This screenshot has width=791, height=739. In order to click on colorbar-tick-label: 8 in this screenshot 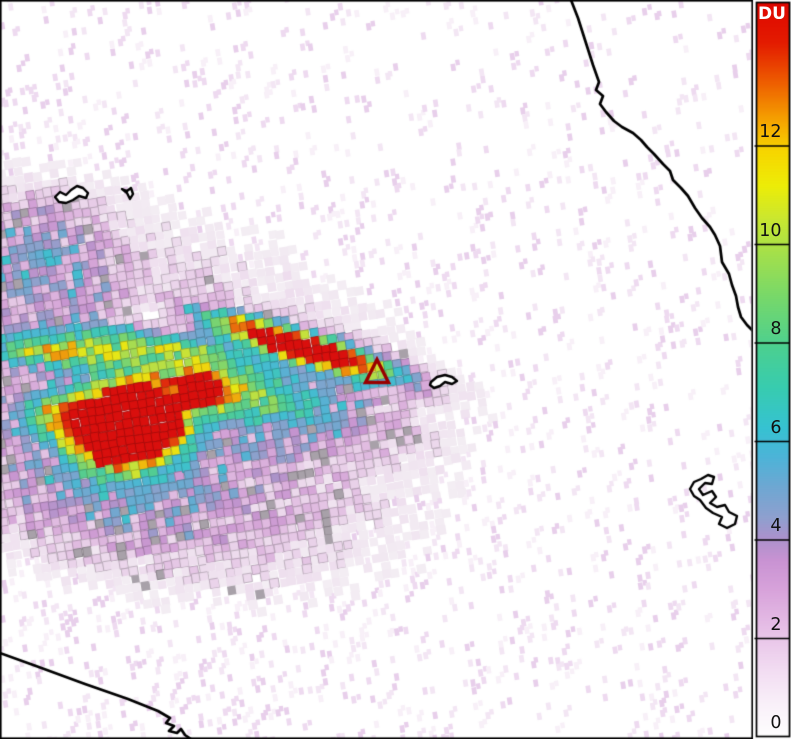, I will do `click(776, 329)`.